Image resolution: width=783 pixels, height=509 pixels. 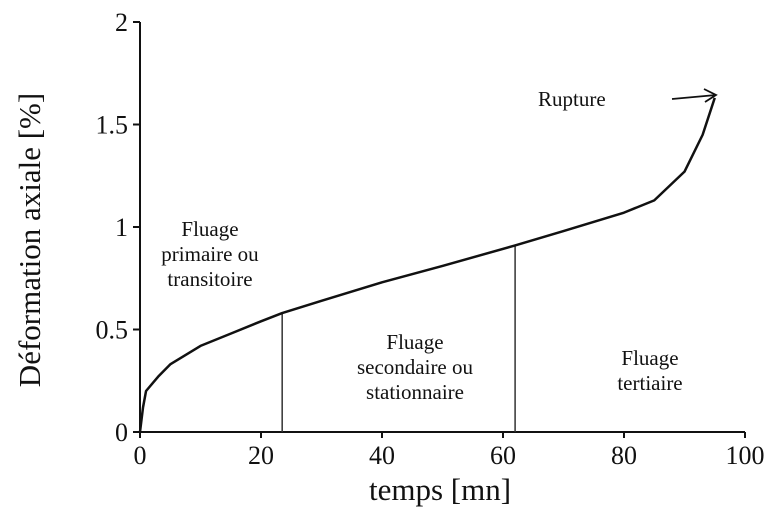 I want to click on x-tick-label: 60, so click(x=503, y=455).